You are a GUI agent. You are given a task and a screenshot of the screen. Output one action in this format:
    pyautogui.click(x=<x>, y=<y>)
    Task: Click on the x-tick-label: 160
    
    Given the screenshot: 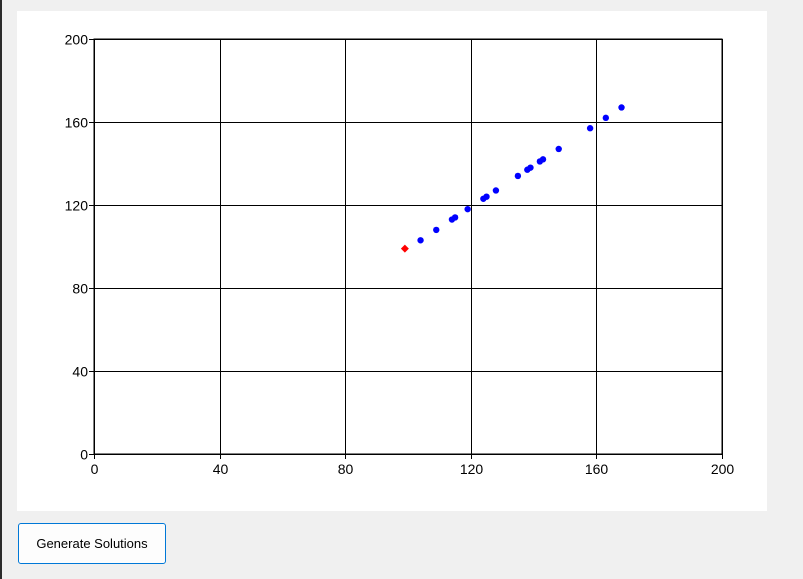 What is the action you would take?
    pyautogui.click(x=597, y=469)
    